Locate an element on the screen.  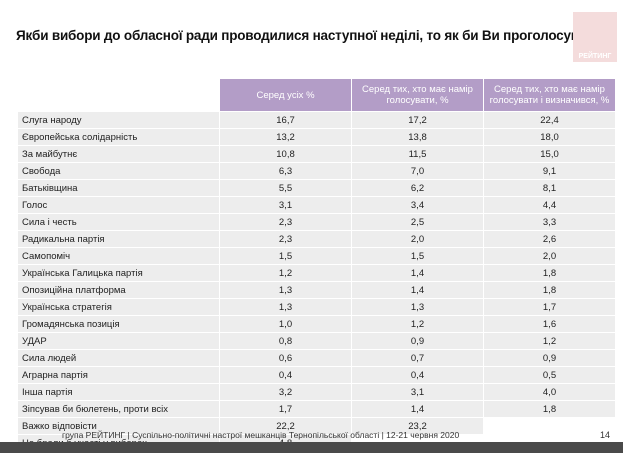
table-row: Українська стратегія 1,3 1,3 1,7 is located at coordinates (316, 307).